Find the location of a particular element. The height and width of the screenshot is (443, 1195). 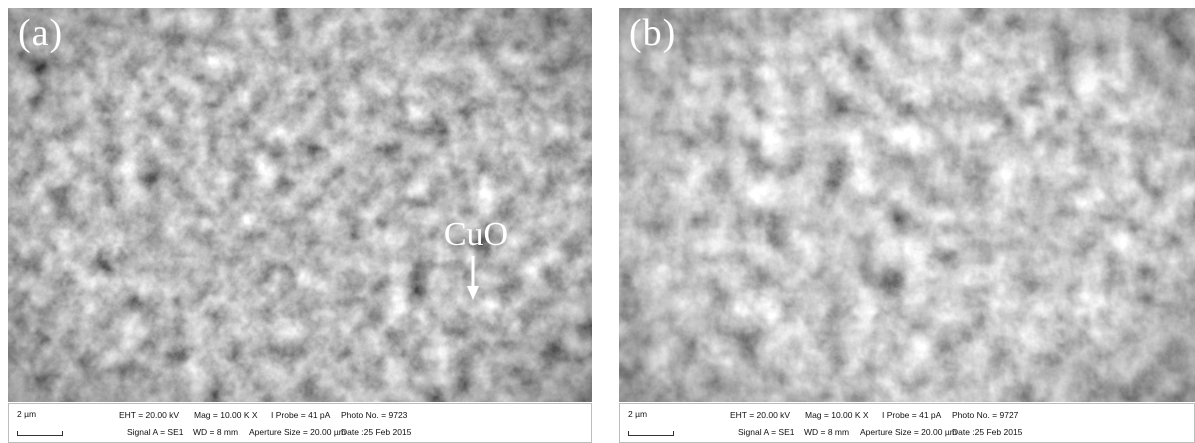

panel-label: (a) is located at coordinates (41, 33).